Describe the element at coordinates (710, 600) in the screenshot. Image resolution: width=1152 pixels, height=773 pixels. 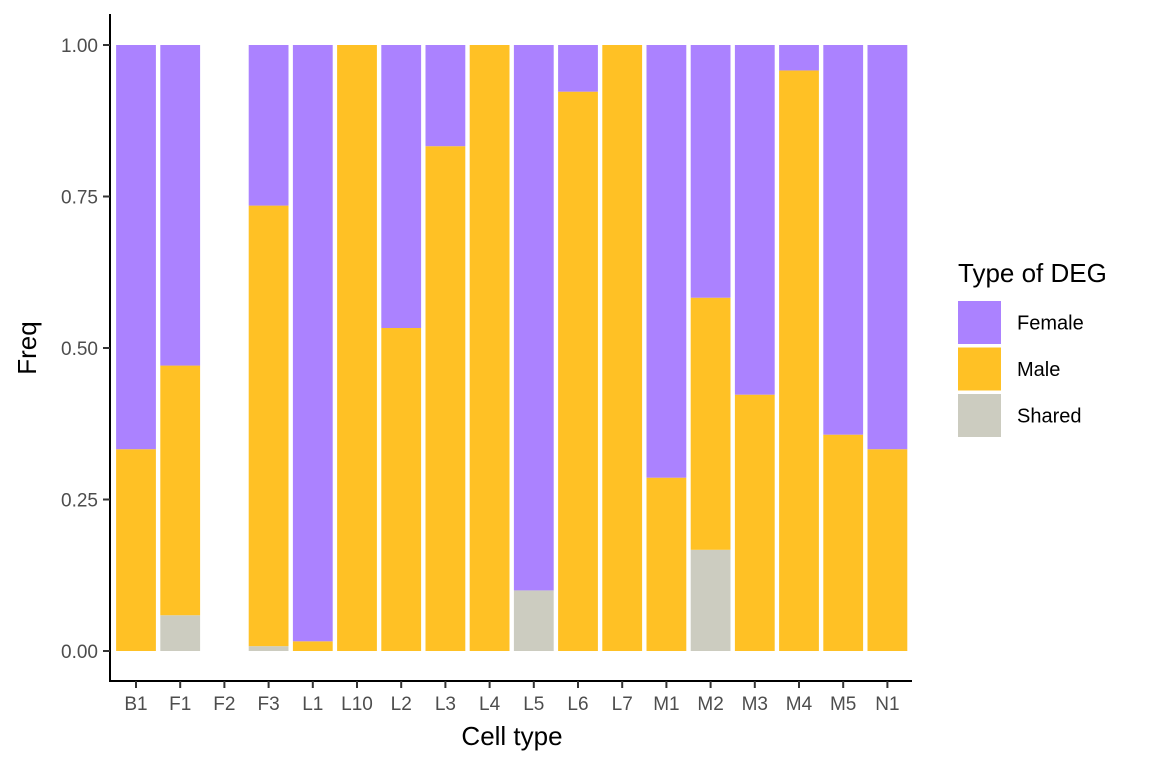
I see `bar-M2-shared` at that location.